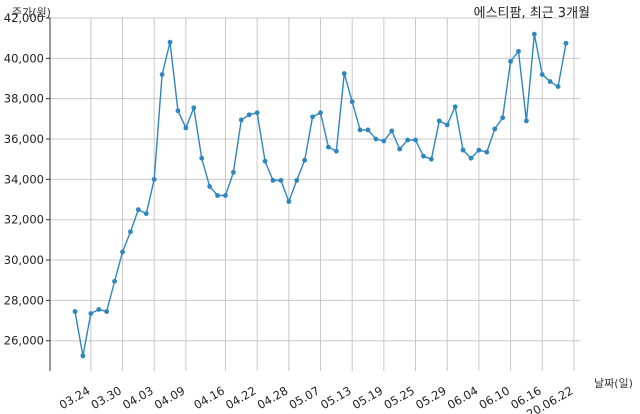 The width and height of the screenshot is (640, 414). Describe the element at coordinates (24, 99) in the screenshot. I see `y-tick-label: 38,000` at that location.